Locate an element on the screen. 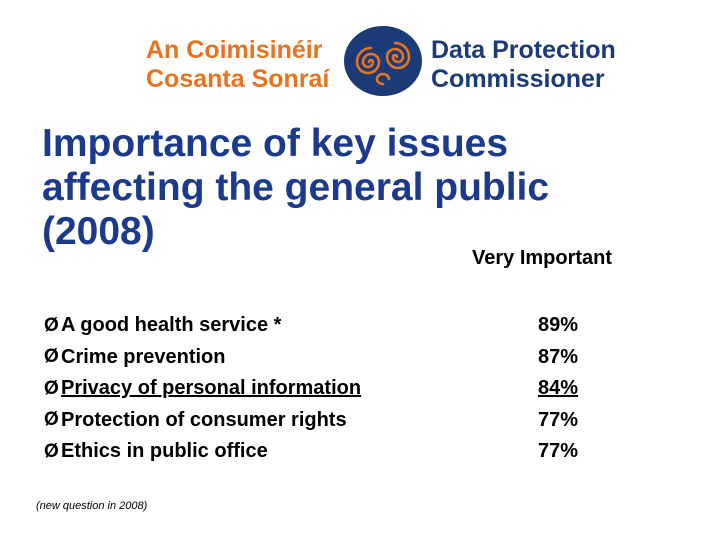  logo-english-line-1: Data Protection is located at coordinates (523, 50).